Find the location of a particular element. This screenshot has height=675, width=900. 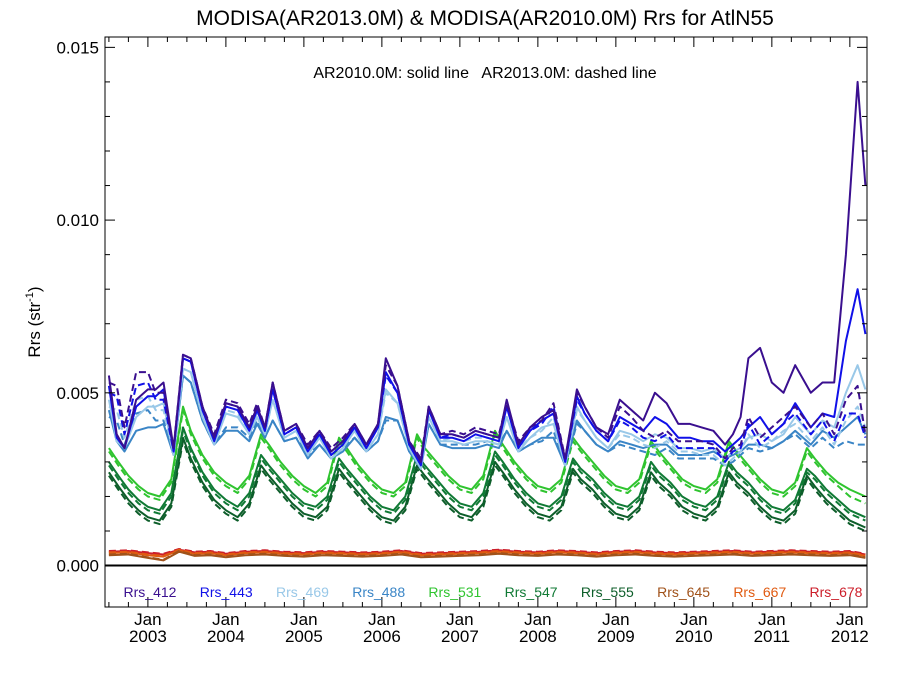

y-axis-label-superscript: -1 is located at coordinates (30, 297).